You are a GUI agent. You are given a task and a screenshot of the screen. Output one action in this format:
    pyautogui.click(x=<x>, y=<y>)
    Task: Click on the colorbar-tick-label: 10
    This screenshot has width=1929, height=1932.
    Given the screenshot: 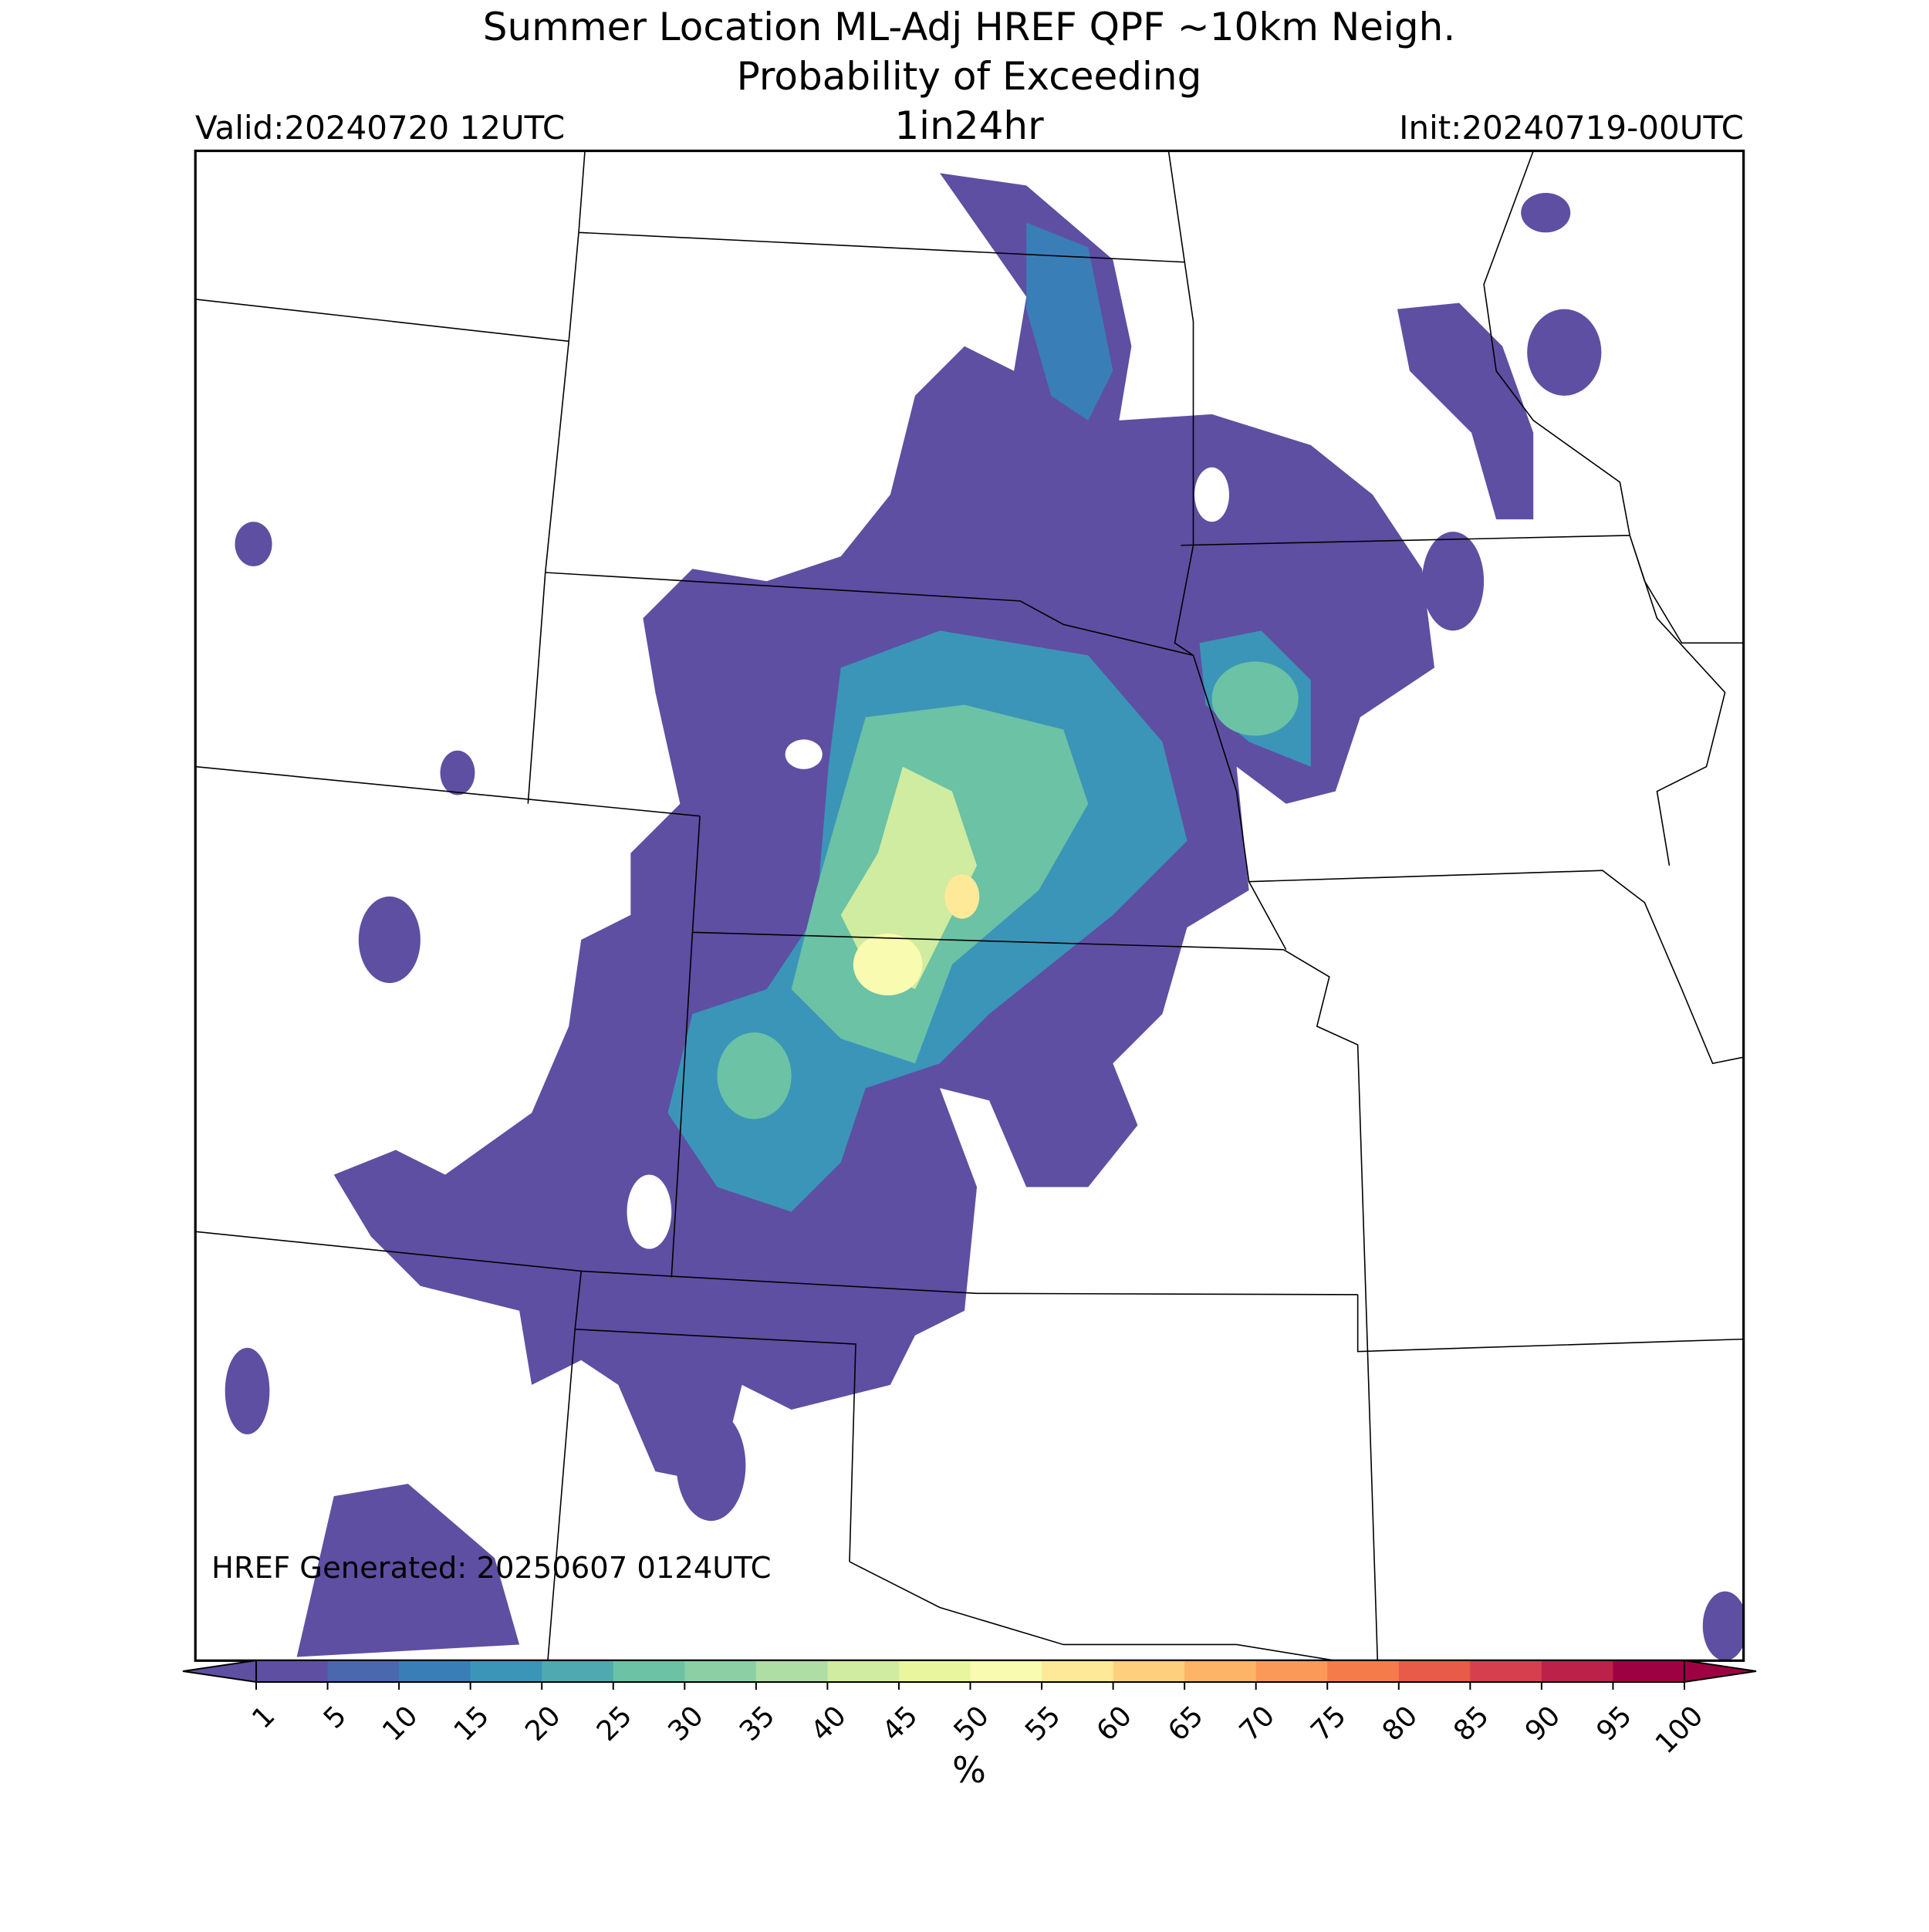 What is the action you would take?
    pyautogui.click(x=400, y=1723)
    